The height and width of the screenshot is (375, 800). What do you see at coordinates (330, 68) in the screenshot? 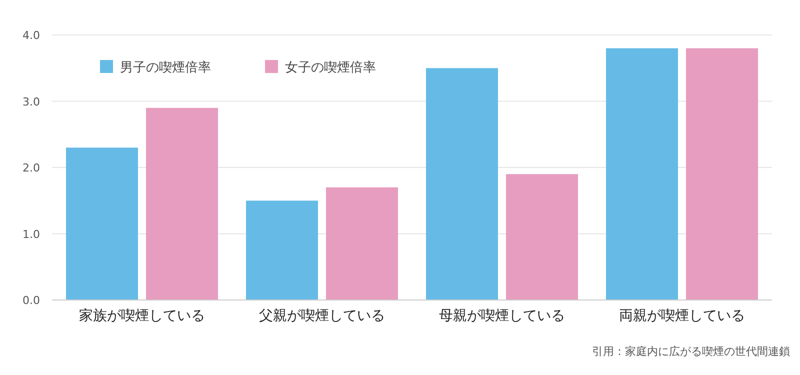
I see `legend-label: 女子の喫煙倍率` at bounding box center [330, 68].